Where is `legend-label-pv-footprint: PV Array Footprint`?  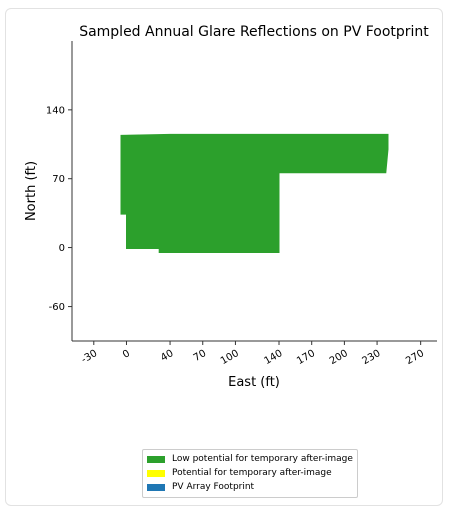
legend-label-pv-footprint: PV Array Footprint is located at coordinates (213, 487).